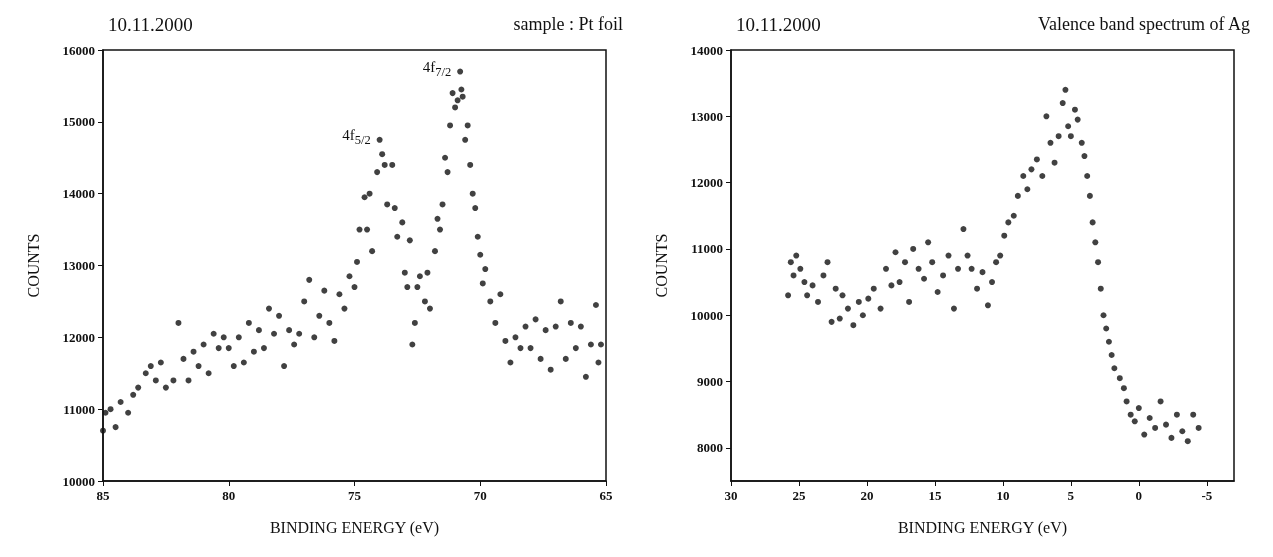 The image size is (1273, 557). I want to click on x-tick-label: 30, so click(731, 495).